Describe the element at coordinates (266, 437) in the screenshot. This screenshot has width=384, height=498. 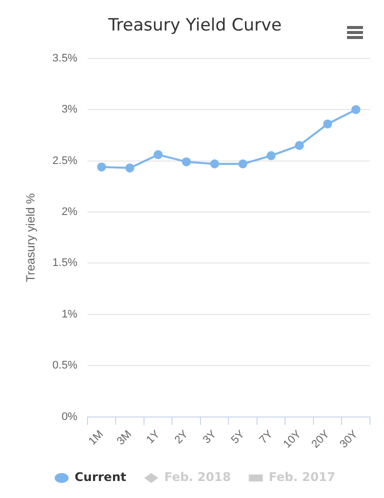
I see `x-tick-label: 7Y` at that location.